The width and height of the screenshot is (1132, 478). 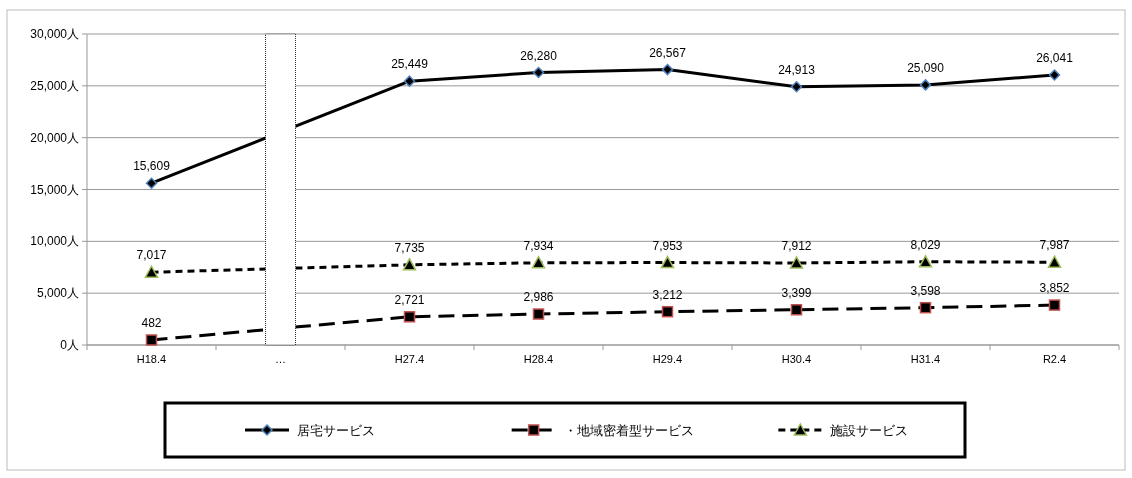 What do you see at coordinates (538, 297) in the screenshot?
I see `data-label: 2,986` at bounding box center [538, 297].